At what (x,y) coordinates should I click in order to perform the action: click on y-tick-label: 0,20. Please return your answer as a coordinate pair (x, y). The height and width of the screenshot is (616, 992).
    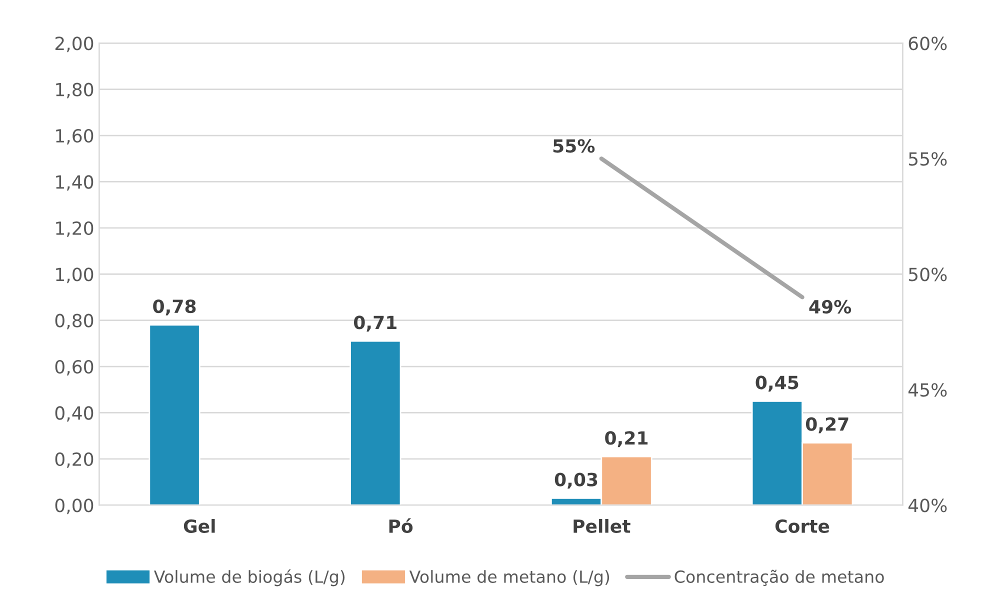
    Looking at the image, I should click on (74, 460).